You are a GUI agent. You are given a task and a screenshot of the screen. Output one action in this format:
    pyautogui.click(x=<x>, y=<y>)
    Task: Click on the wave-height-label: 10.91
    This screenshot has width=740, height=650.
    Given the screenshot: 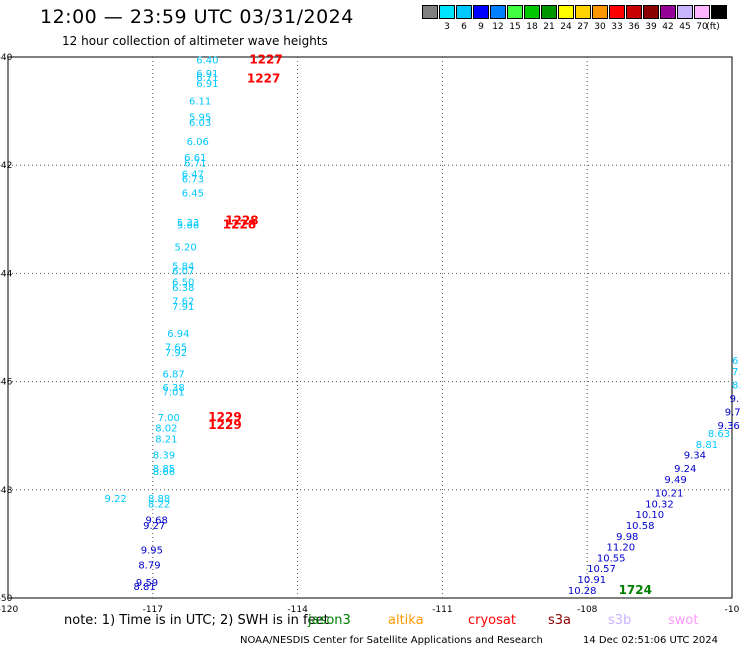 What is the action you would take?
    pyautogui.click(x=592, y=580)
    